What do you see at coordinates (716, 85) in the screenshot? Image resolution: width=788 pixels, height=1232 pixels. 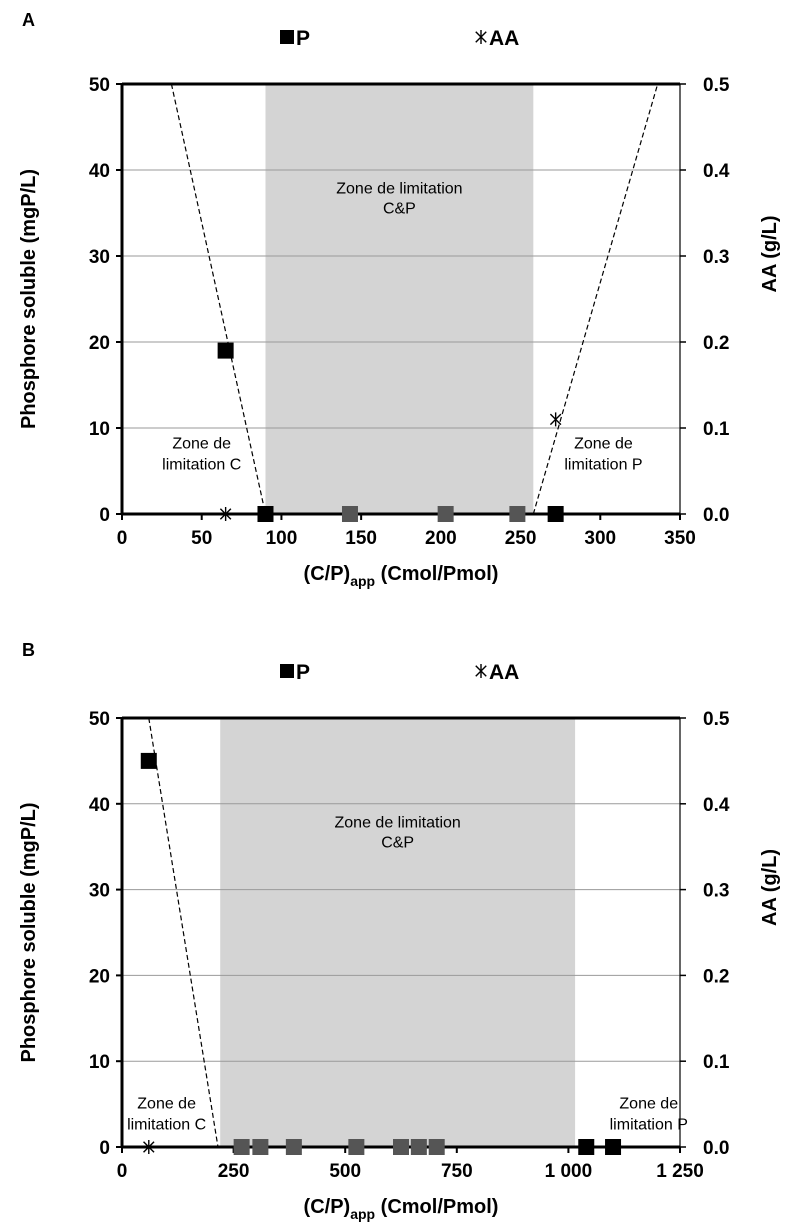 I see `y-right-tick-label: 0.5` at bounding box center [716, 85].